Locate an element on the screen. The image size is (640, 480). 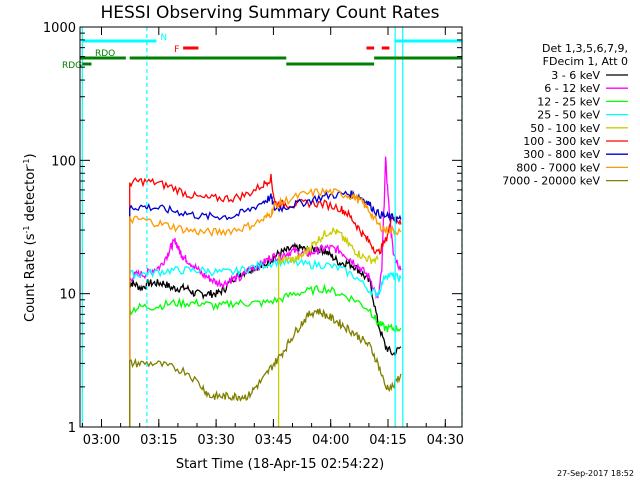
legend-label-8: 7000 - 20000 keV is located at coordinates (551, 181).